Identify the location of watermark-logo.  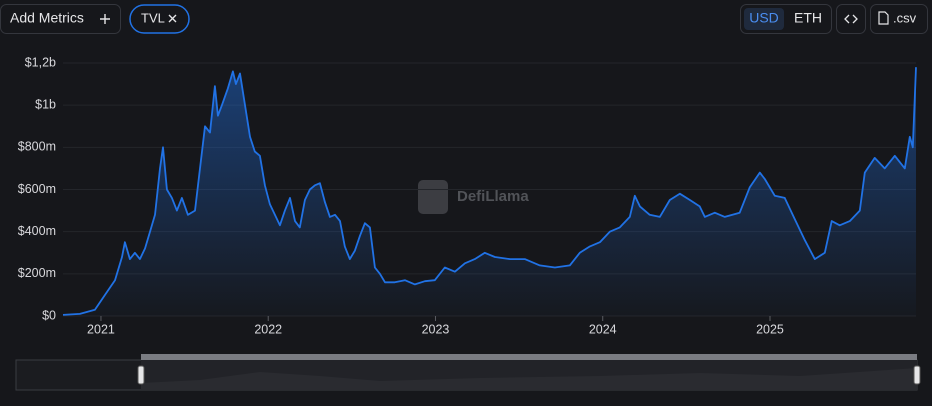
(433, 197).